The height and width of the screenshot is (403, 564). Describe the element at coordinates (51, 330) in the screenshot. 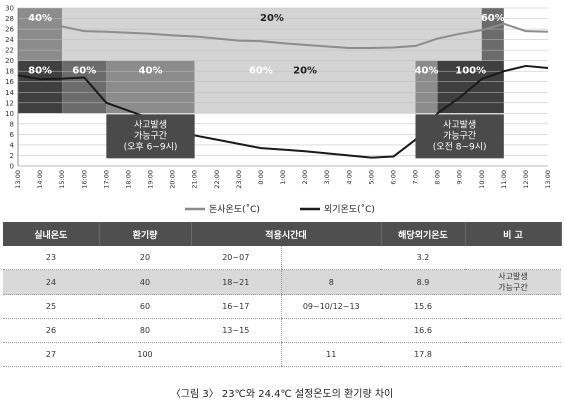

I see `cell-temp: 26` at that location.